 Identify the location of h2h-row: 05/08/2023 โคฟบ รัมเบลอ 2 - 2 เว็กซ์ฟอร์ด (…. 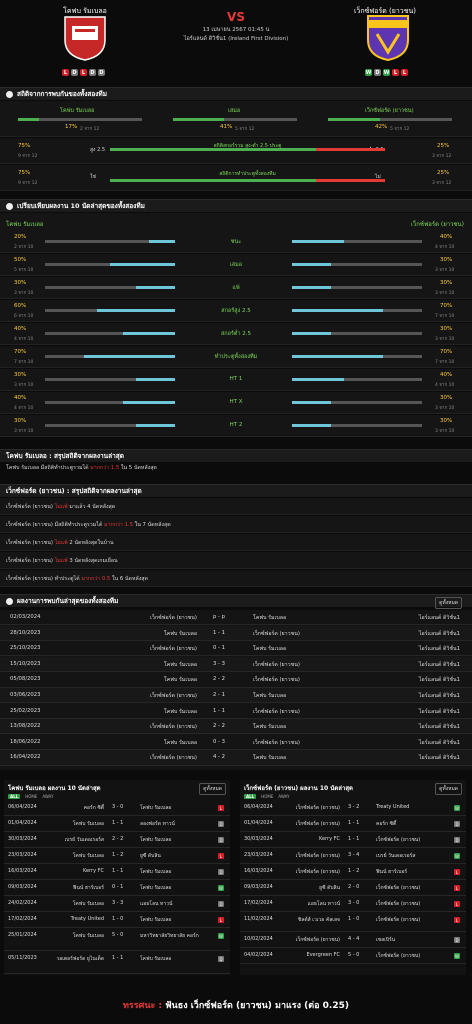
(236, 680).